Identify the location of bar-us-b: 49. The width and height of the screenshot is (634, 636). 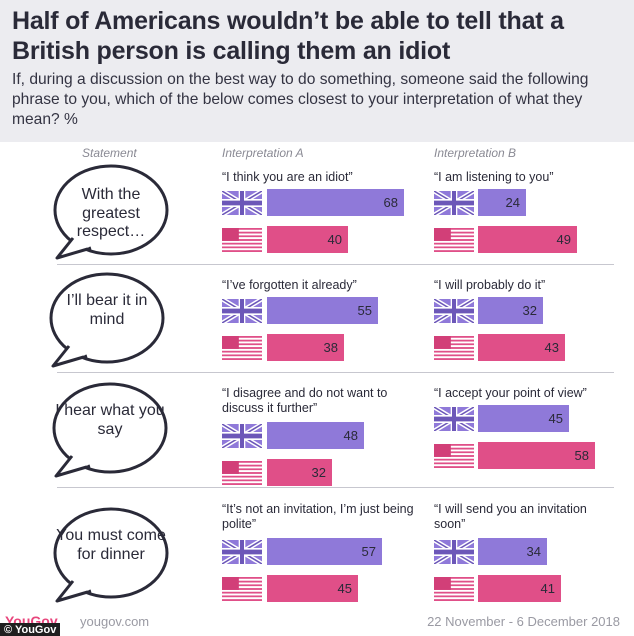
(527, 239).